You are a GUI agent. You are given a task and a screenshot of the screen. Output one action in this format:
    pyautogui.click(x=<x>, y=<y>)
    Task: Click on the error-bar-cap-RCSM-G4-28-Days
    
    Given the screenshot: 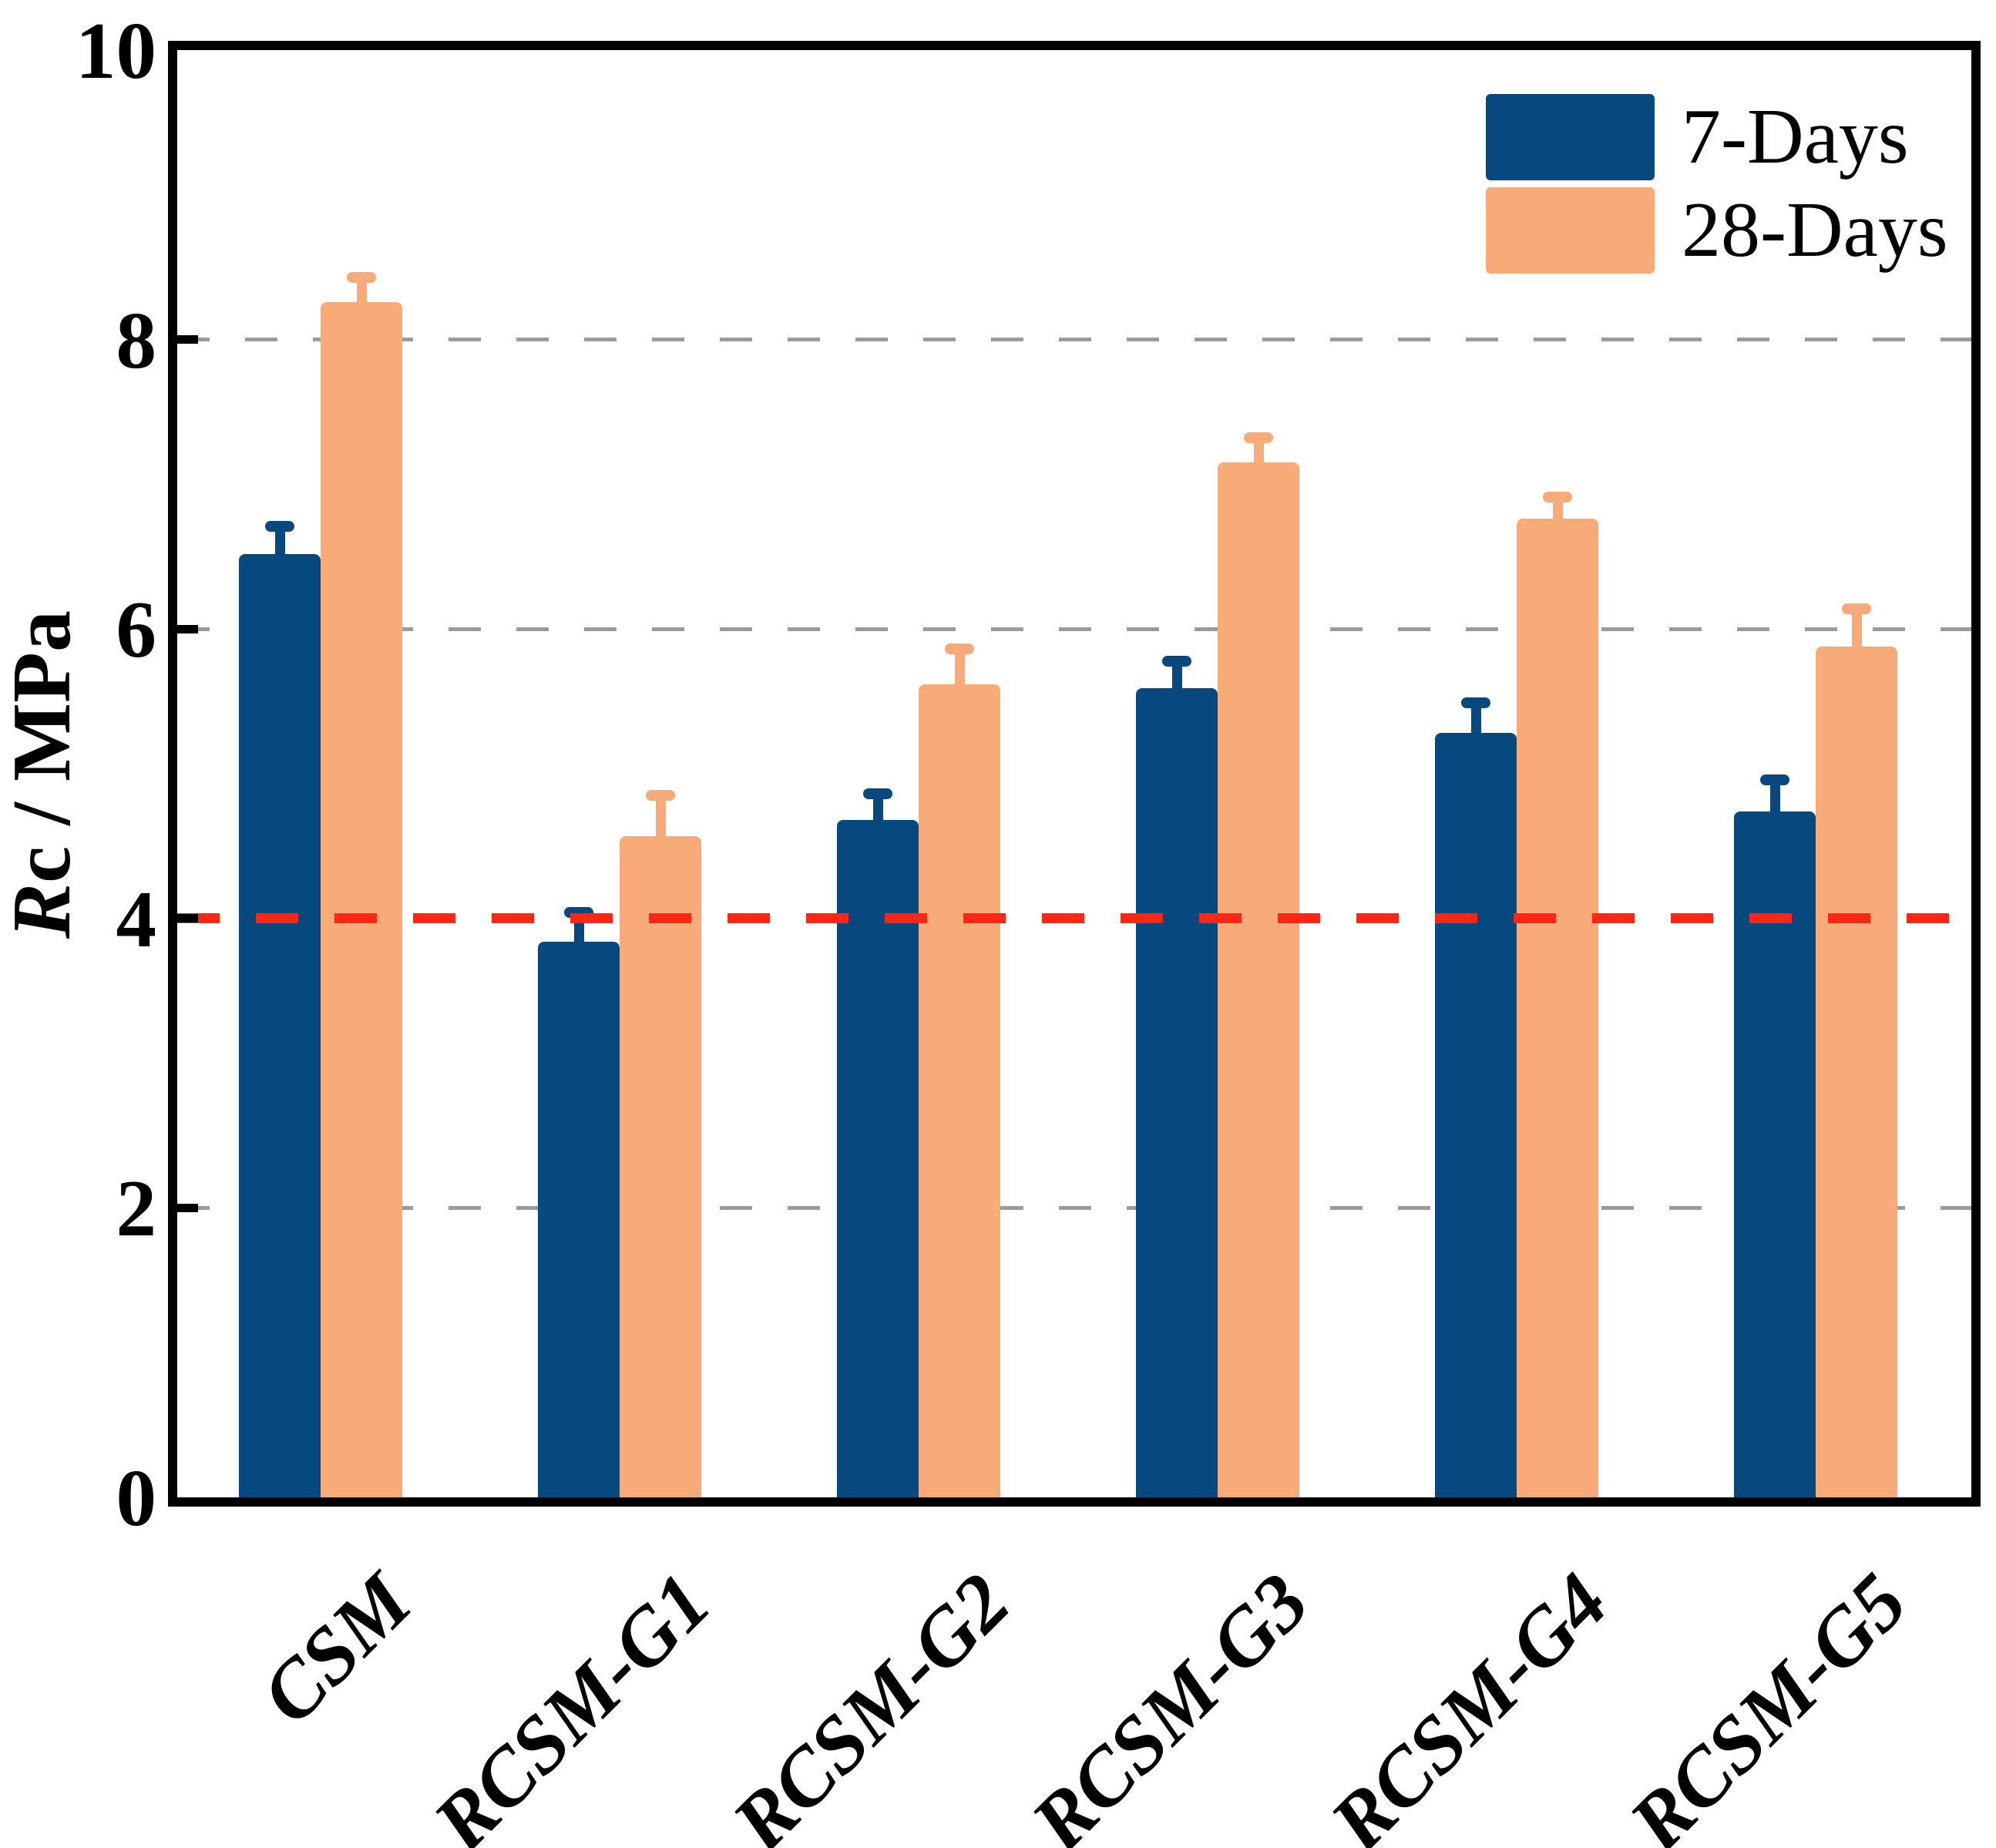 What is the action you would take?
    pyautogui.click(x=1557, y=498)
    